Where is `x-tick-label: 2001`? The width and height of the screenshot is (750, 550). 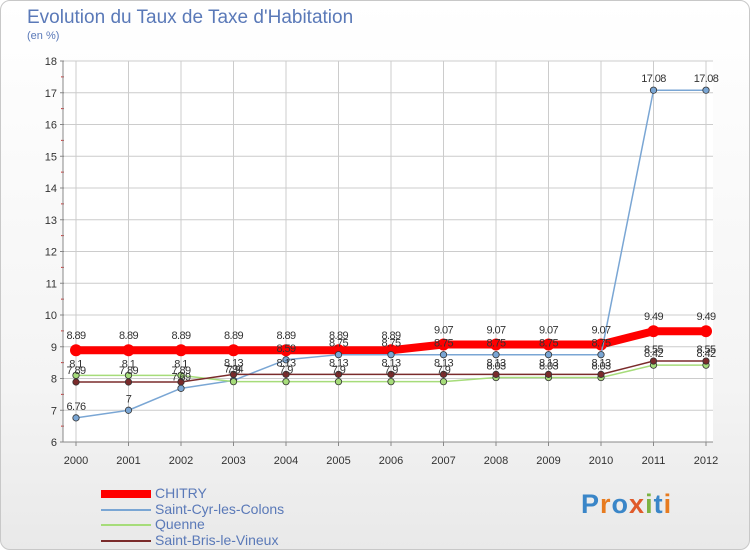
x-tick-label: 2001 is located at coordinates (128, 461).